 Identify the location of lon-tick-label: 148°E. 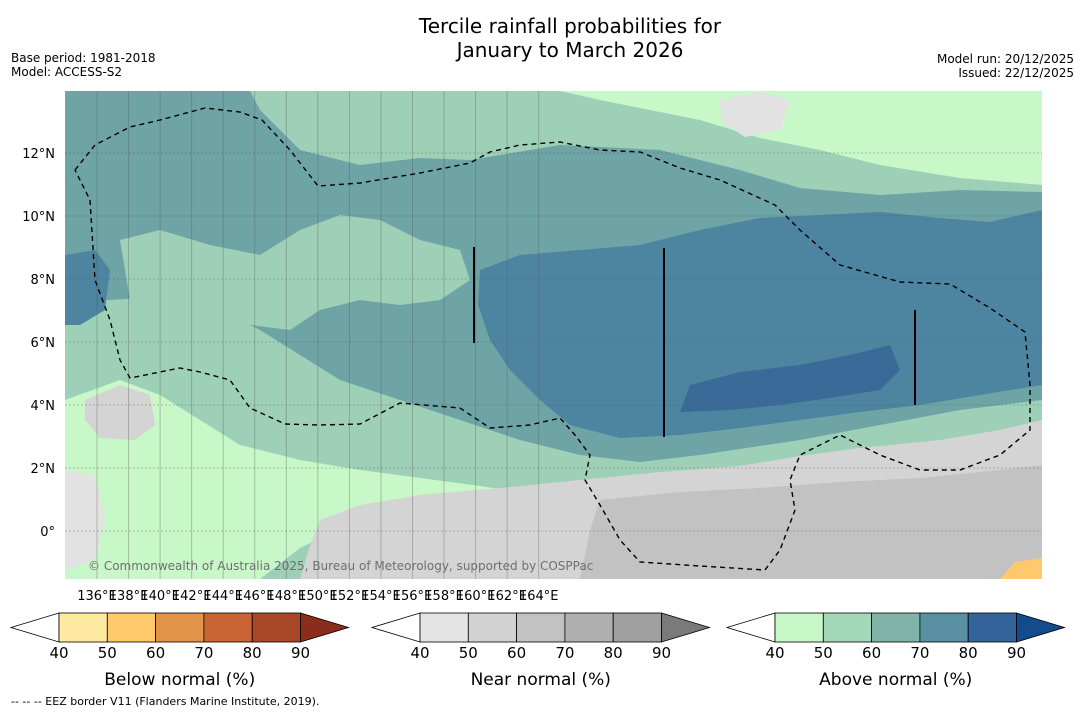
(287, 596).